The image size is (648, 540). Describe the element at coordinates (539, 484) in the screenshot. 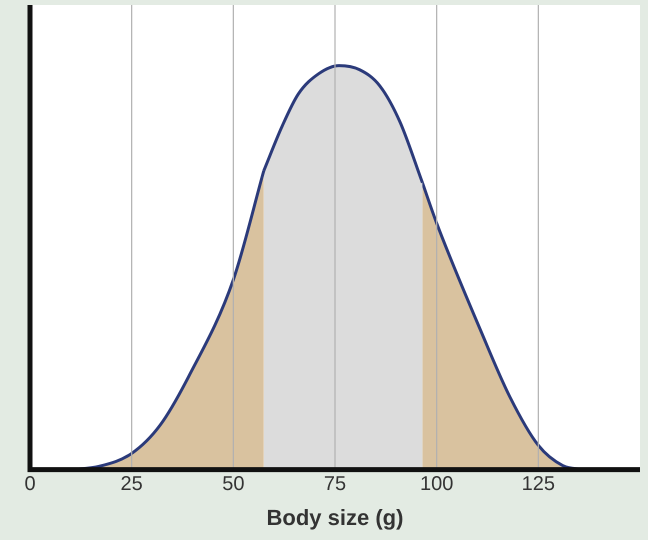

I see `x-tick-label: 125` at that location.